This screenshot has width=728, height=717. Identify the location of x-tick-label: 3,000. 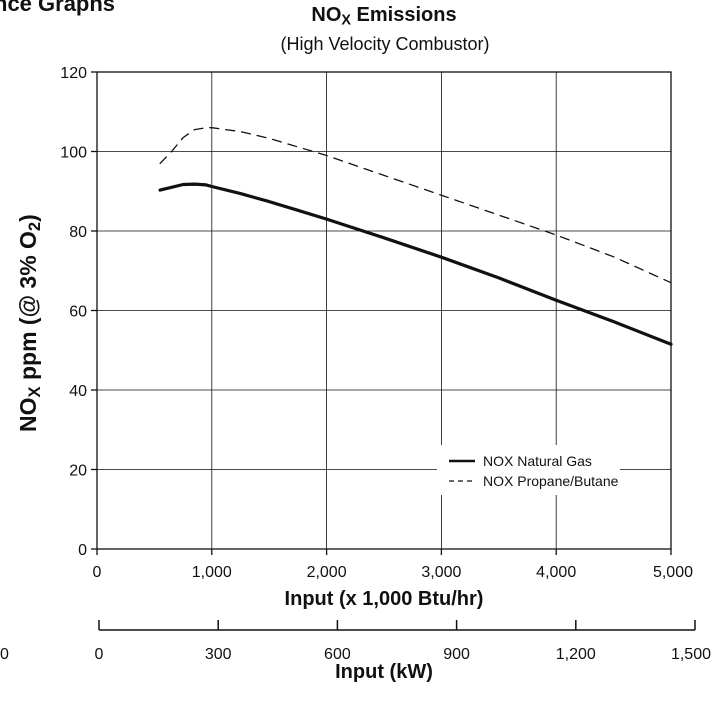
(441, 572).